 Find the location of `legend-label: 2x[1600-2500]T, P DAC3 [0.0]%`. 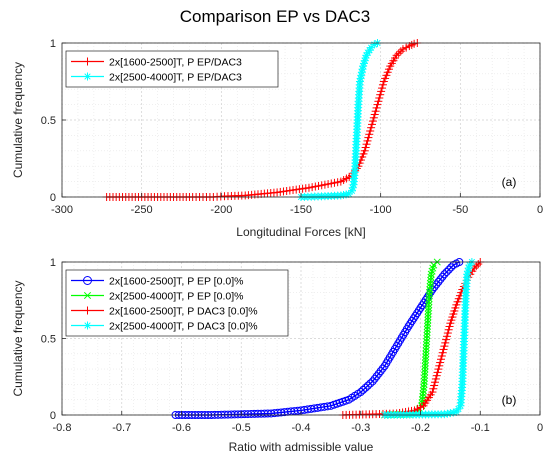

legend-label: 2x[1600-2500]T, P DAC3 [0.0]% is located at coordinates (183, 311).